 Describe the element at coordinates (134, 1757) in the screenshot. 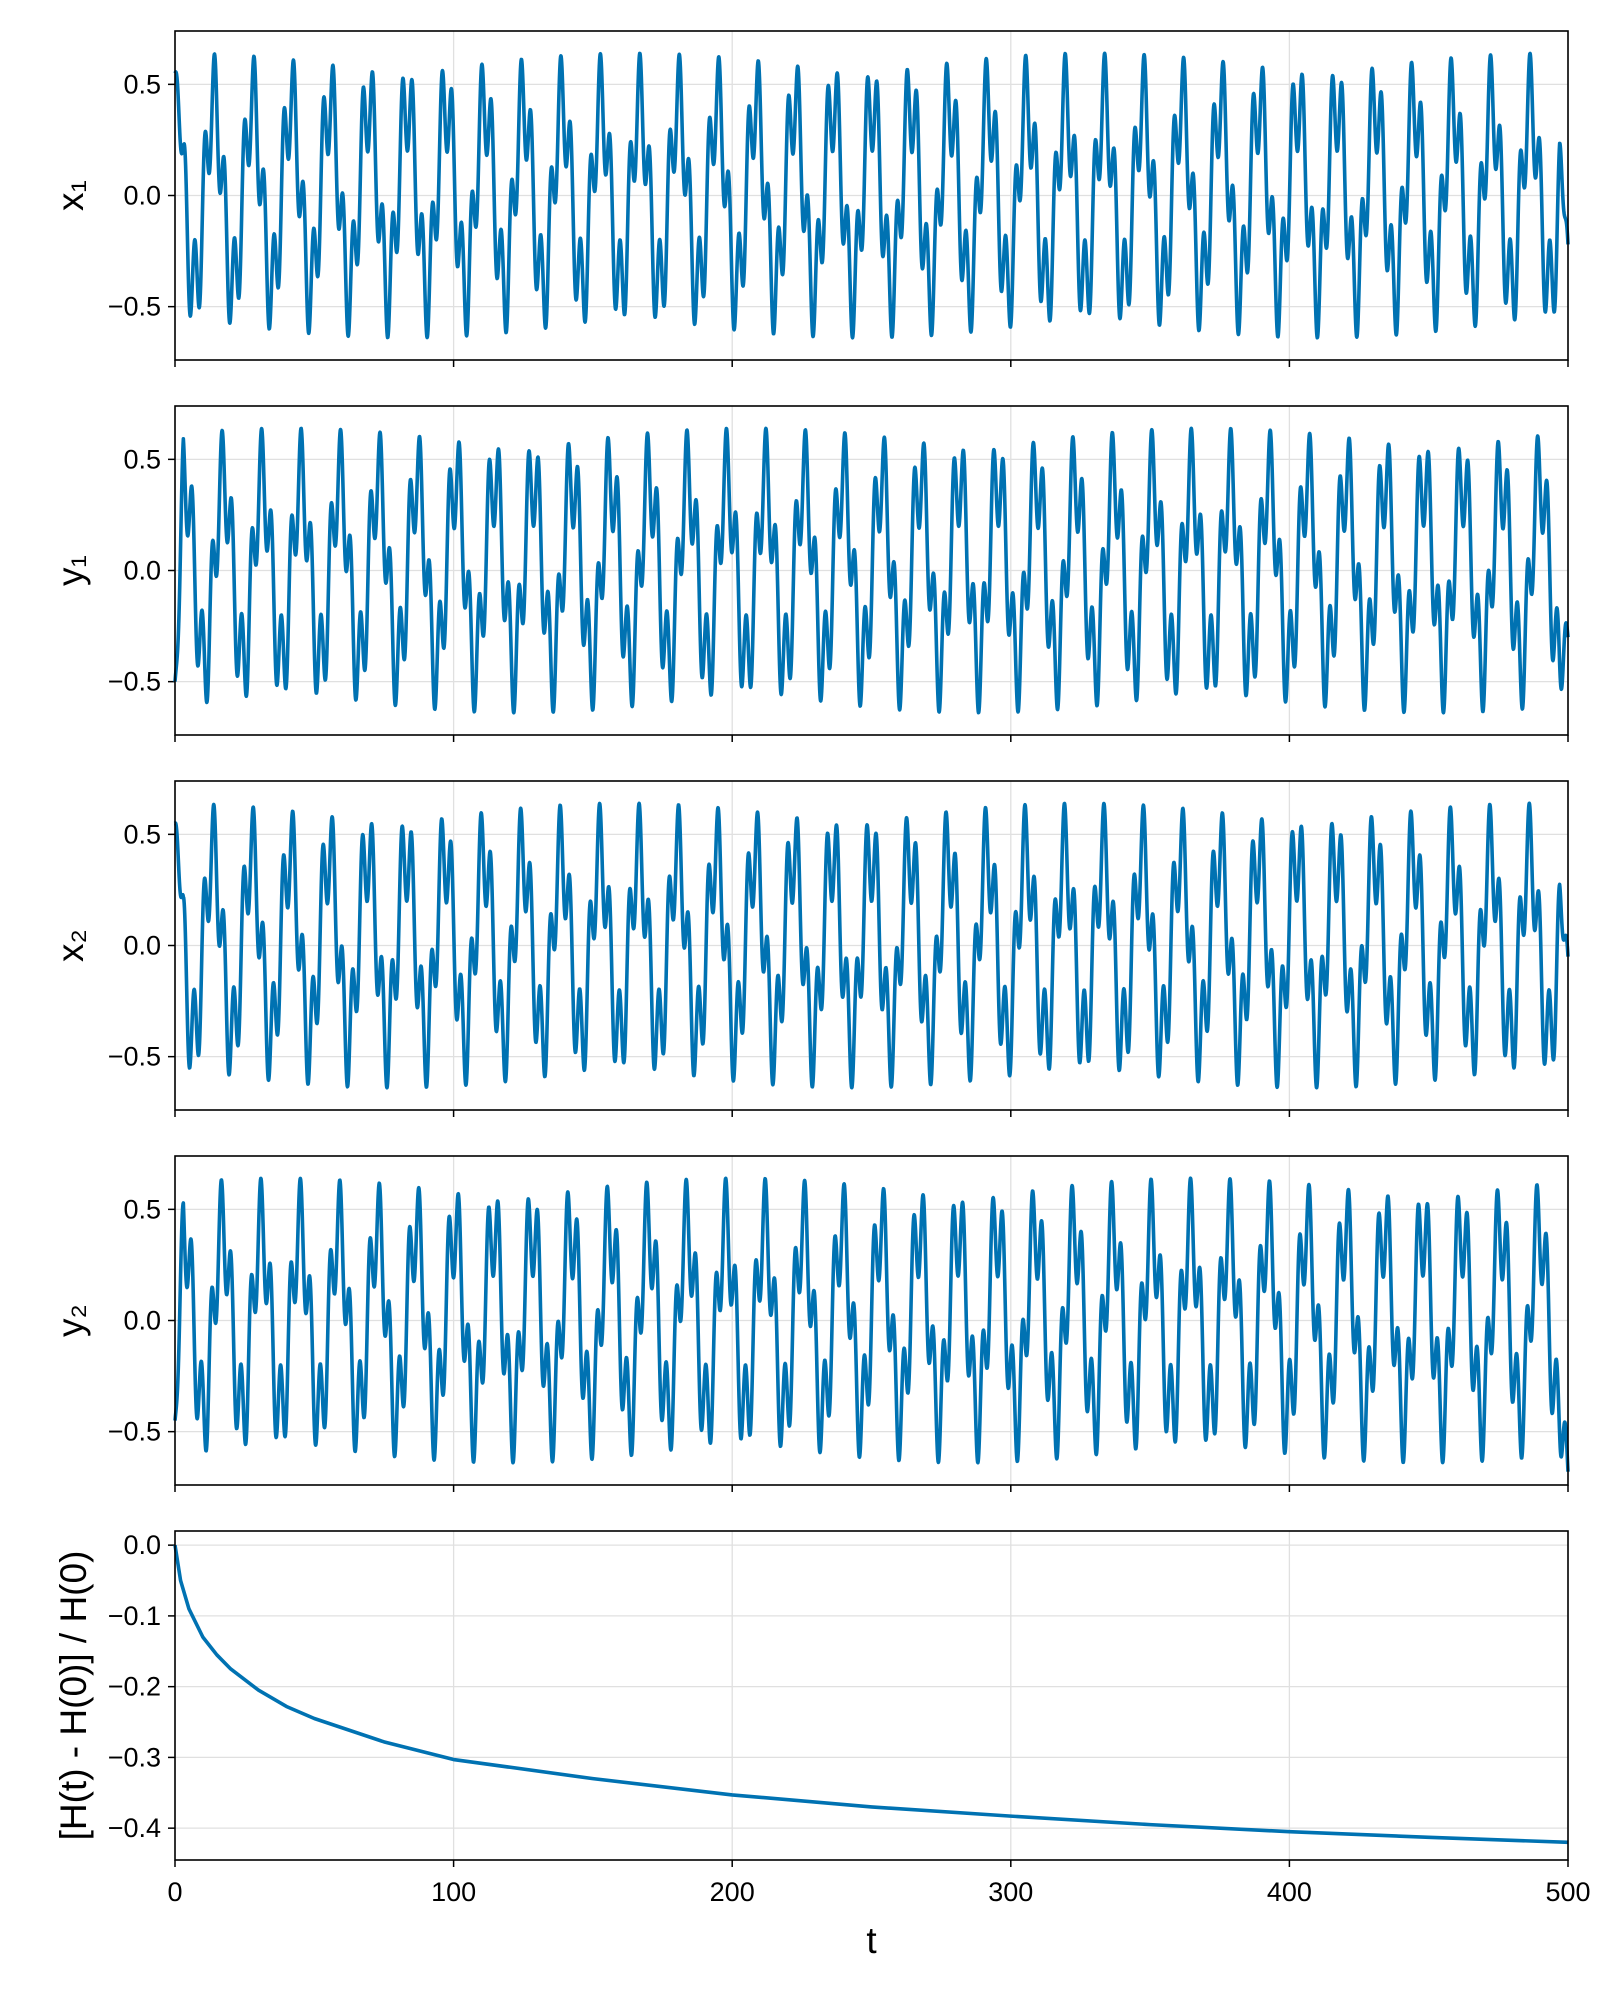

I see `y-tick-label-5-3: −0.3` at that location.